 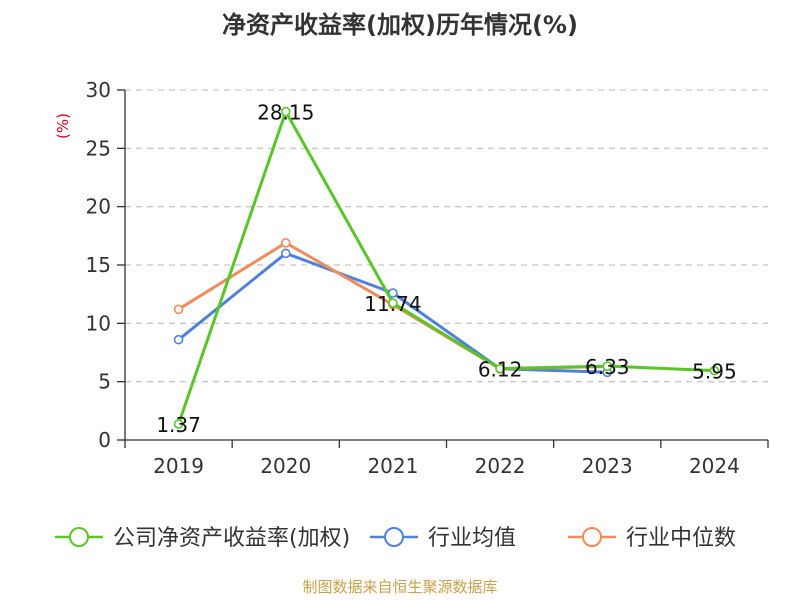 I want to click on data-point-0-2023, so click(x=607, y=366).